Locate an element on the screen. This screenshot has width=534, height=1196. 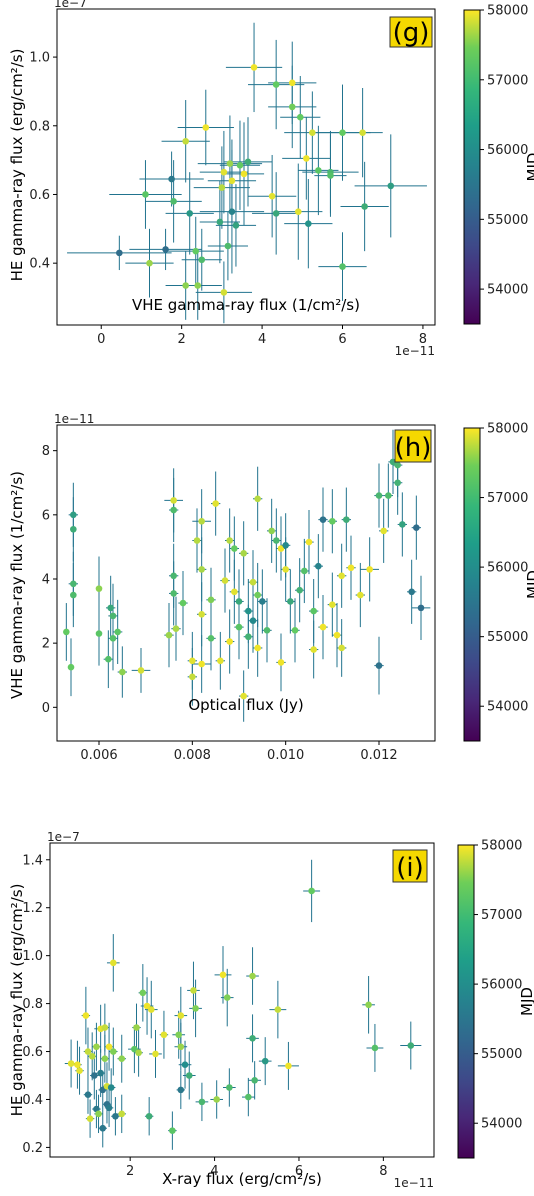
y-tick-label: 1.0 is located at coordinates (32, 956).